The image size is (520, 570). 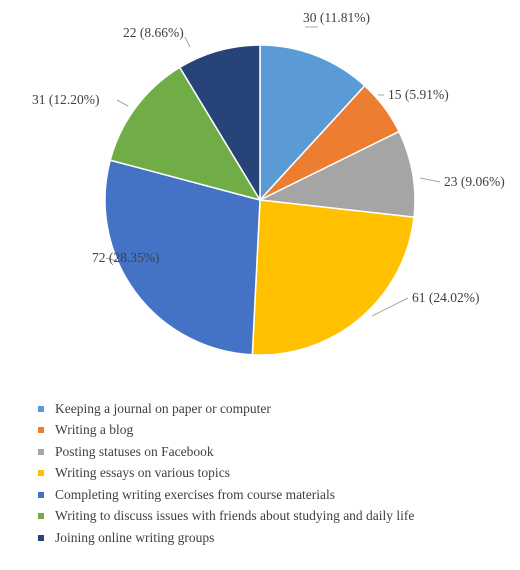 I want to click on legend-item: Writing essays on various topics, so click(x=226, y=474).